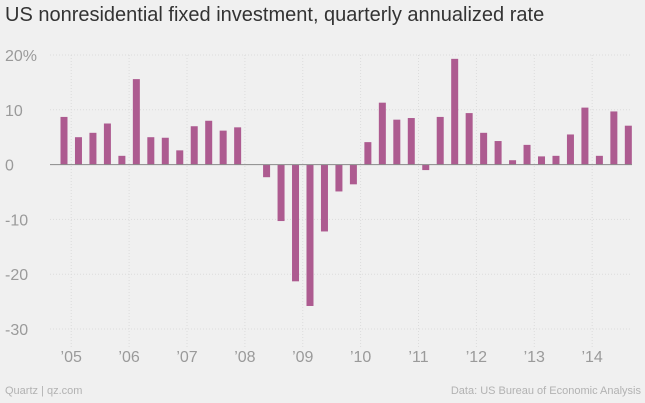 The image size is (645, 403). Describe the element at coordinates (591, 357) in the screenshot. I see `x-tick-label: ’14` at that location.